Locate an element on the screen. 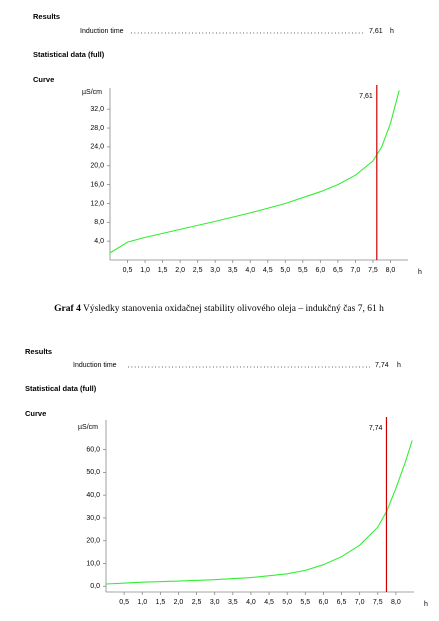 The image size is (439, 621). y-tick-label: 40,0 is located at coordinates (93, 495).